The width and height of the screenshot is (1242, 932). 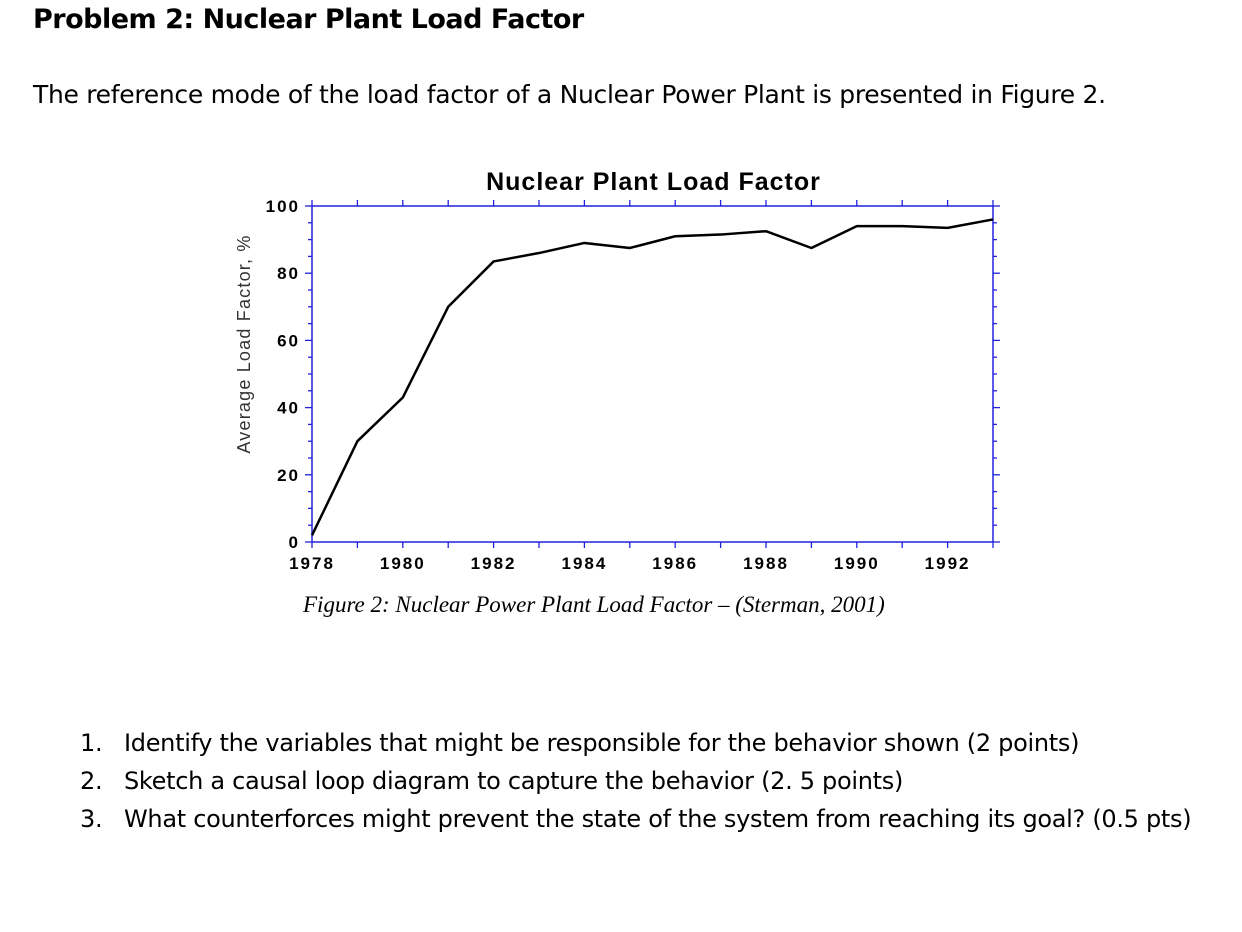 I want to click on y-tick-label: 40, so click(x=288, y=408).